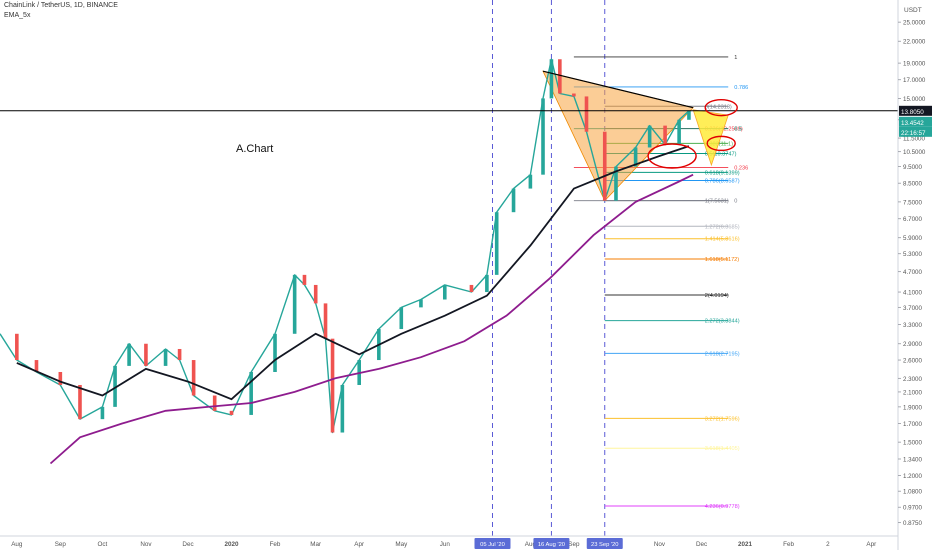  What do you see at coordinates (914, 42) in the screenshot?
I see `y-tick-label: 22.0000` at bounding box center [914, 42].